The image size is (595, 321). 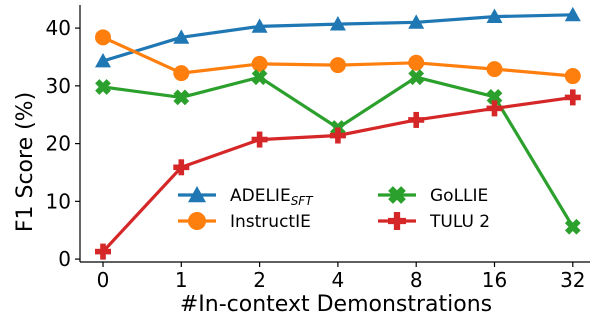 I want to click on legend-label: InstructIE, so click(x=270, y=222).